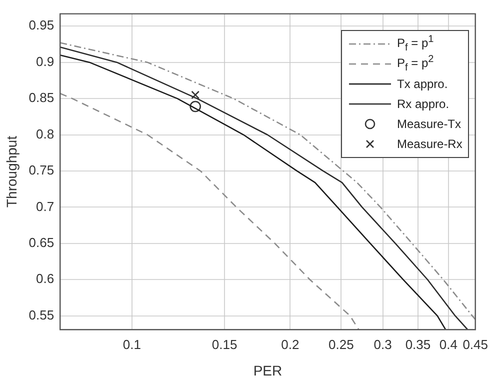  I want to click on x-tick-label: 0.45, so click(475, 344).